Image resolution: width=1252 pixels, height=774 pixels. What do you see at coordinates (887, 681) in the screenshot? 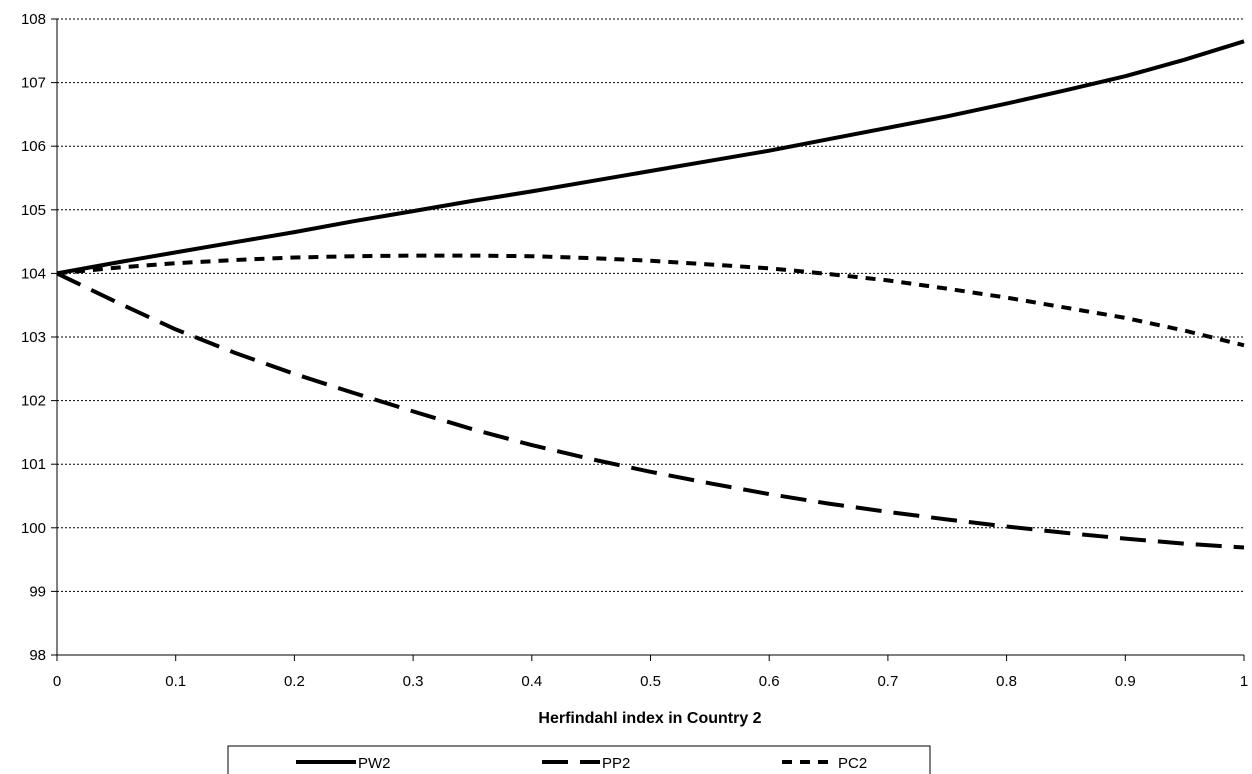
I see `x-tick-label: 0.7` at bounding box center [887, 681].